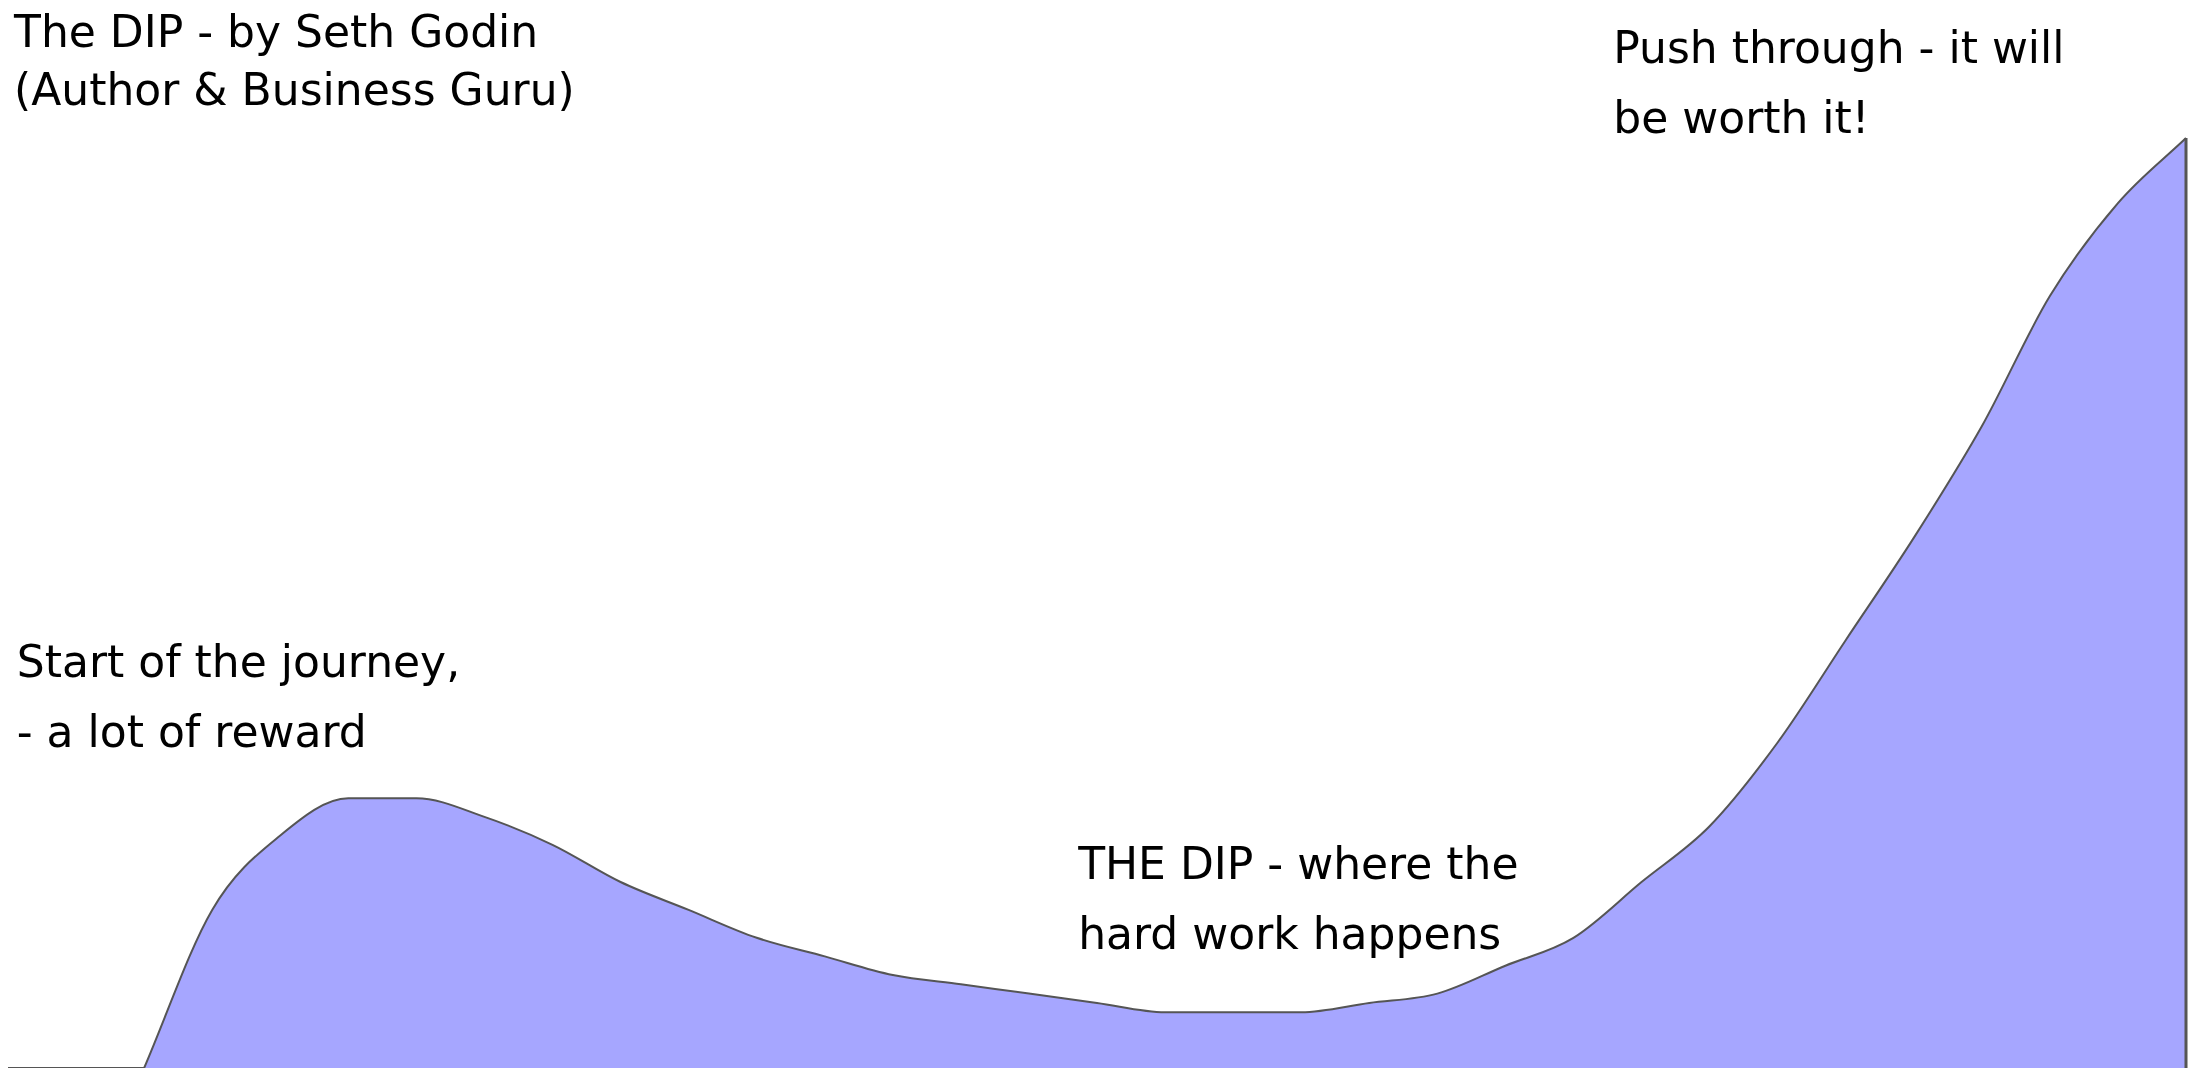  What do you see at coordinates (276, 32) in the screenshot?
I see `chart-title: The DIP - by Seth Godin` at bounding box center [276, 32].